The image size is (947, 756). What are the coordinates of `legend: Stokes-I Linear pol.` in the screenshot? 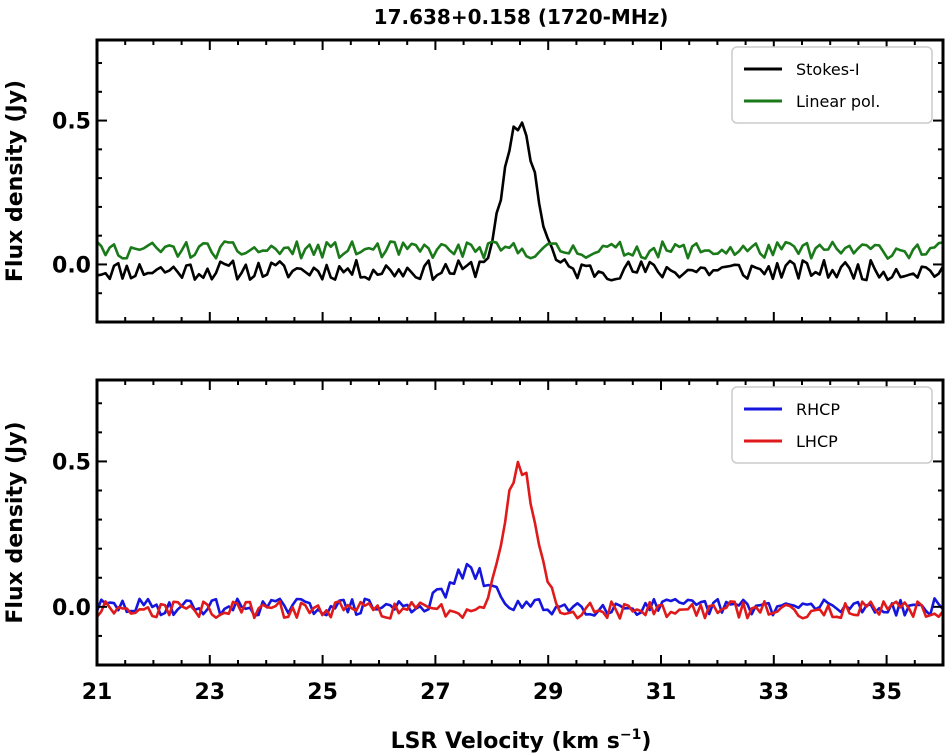 It's located at (832, 85).